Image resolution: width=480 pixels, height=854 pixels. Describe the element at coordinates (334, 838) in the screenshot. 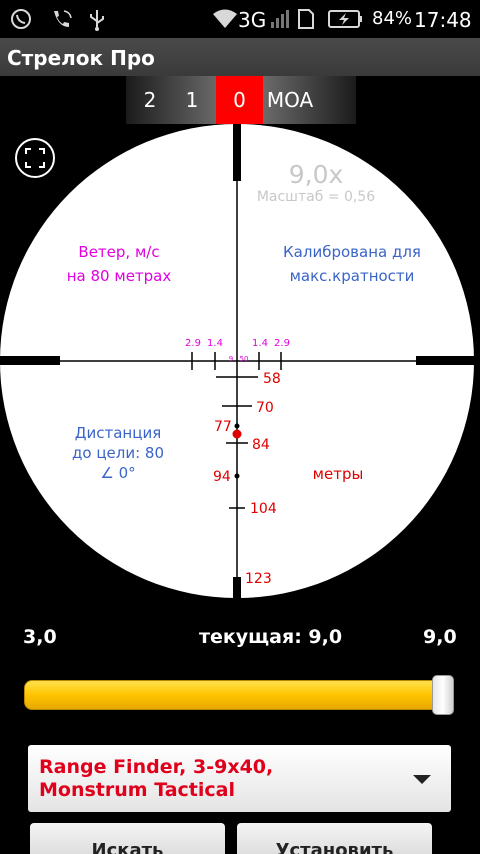

I see `install-button: Установить` at that location.